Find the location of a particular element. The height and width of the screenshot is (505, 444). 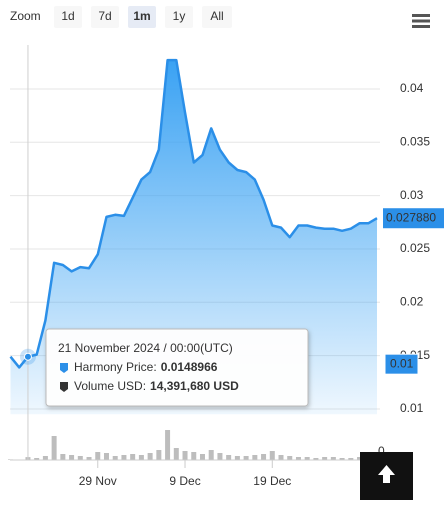

tooltip-item-value: 14,391,680 USD is located at coordinates (194, 386).